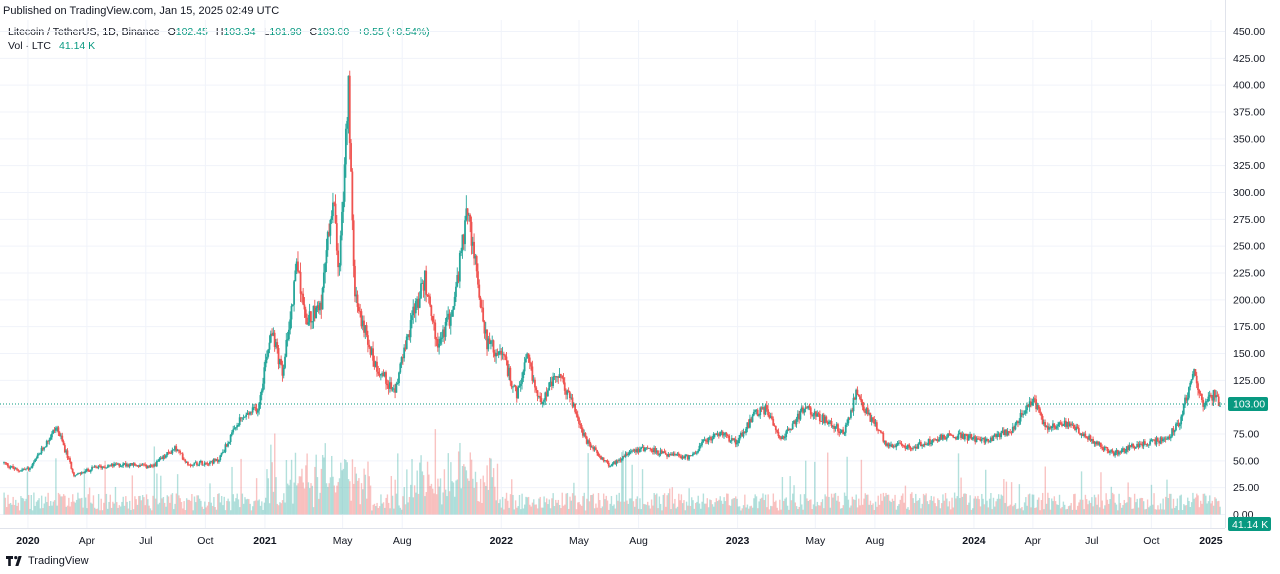  I want to click on tradingview-logo: TradingView, so click(47, 561).